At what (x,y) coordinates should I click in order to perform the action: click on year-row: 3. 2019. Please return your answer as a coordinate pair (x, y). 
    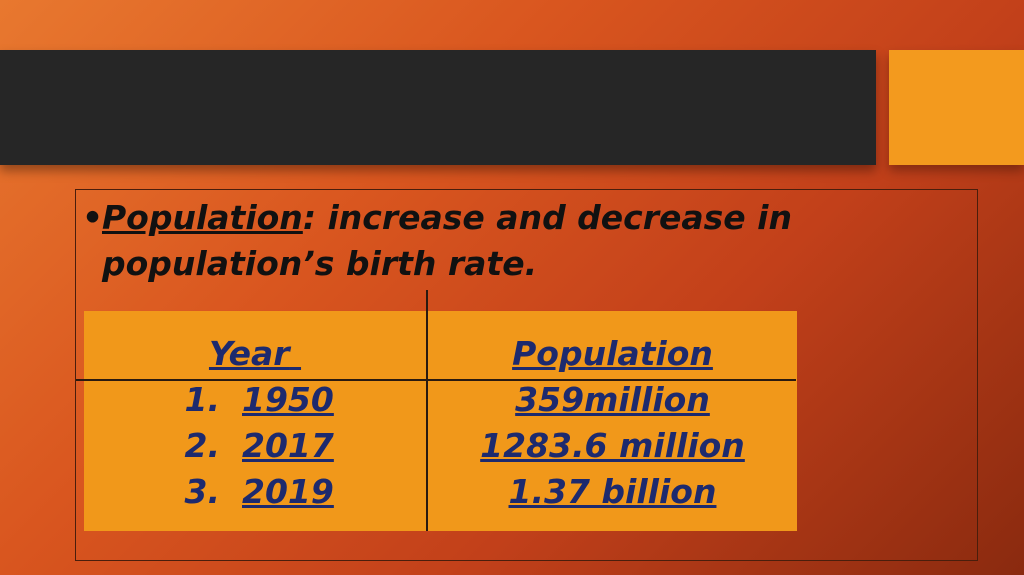
    Looking at the image, I should click on (270, 492).